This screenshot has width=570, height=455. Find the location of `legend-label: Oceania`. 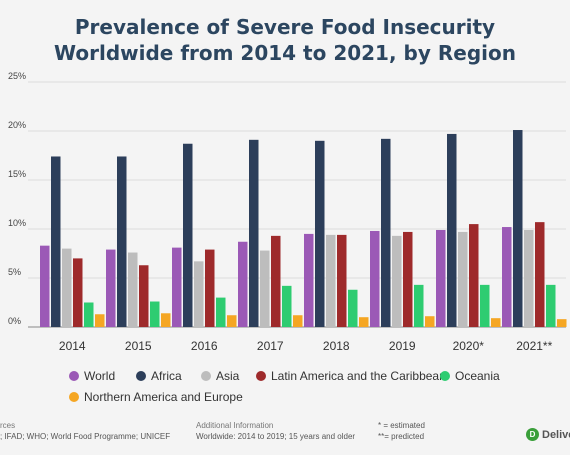

legend-label: Oceania is located at coordinates (477, 376).